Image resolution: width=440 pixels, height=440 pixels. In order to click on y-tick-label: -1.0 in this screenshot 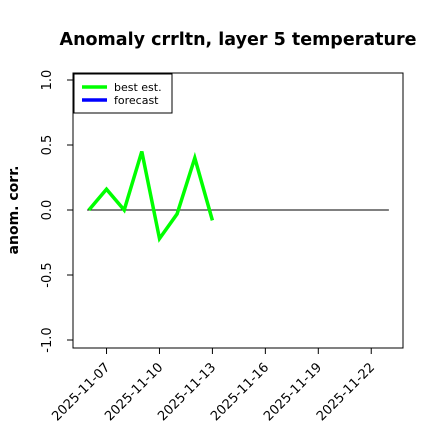, I will do `click(47, 339)`.